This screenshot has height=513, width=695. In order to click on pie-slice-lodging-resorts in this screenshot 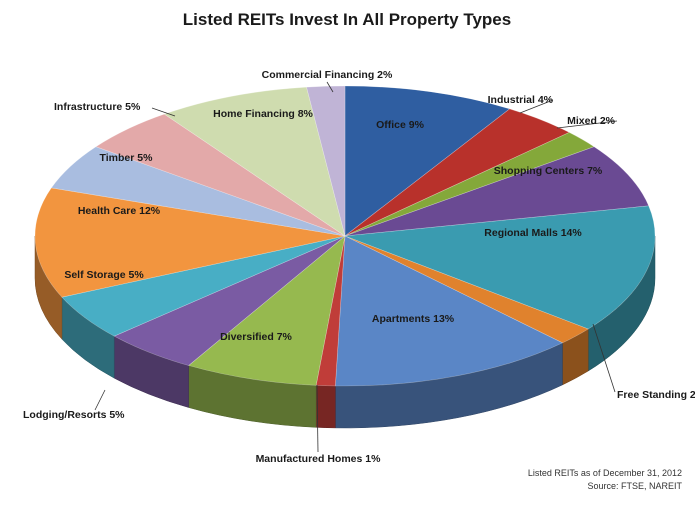, I will do `click(229, 300)`.